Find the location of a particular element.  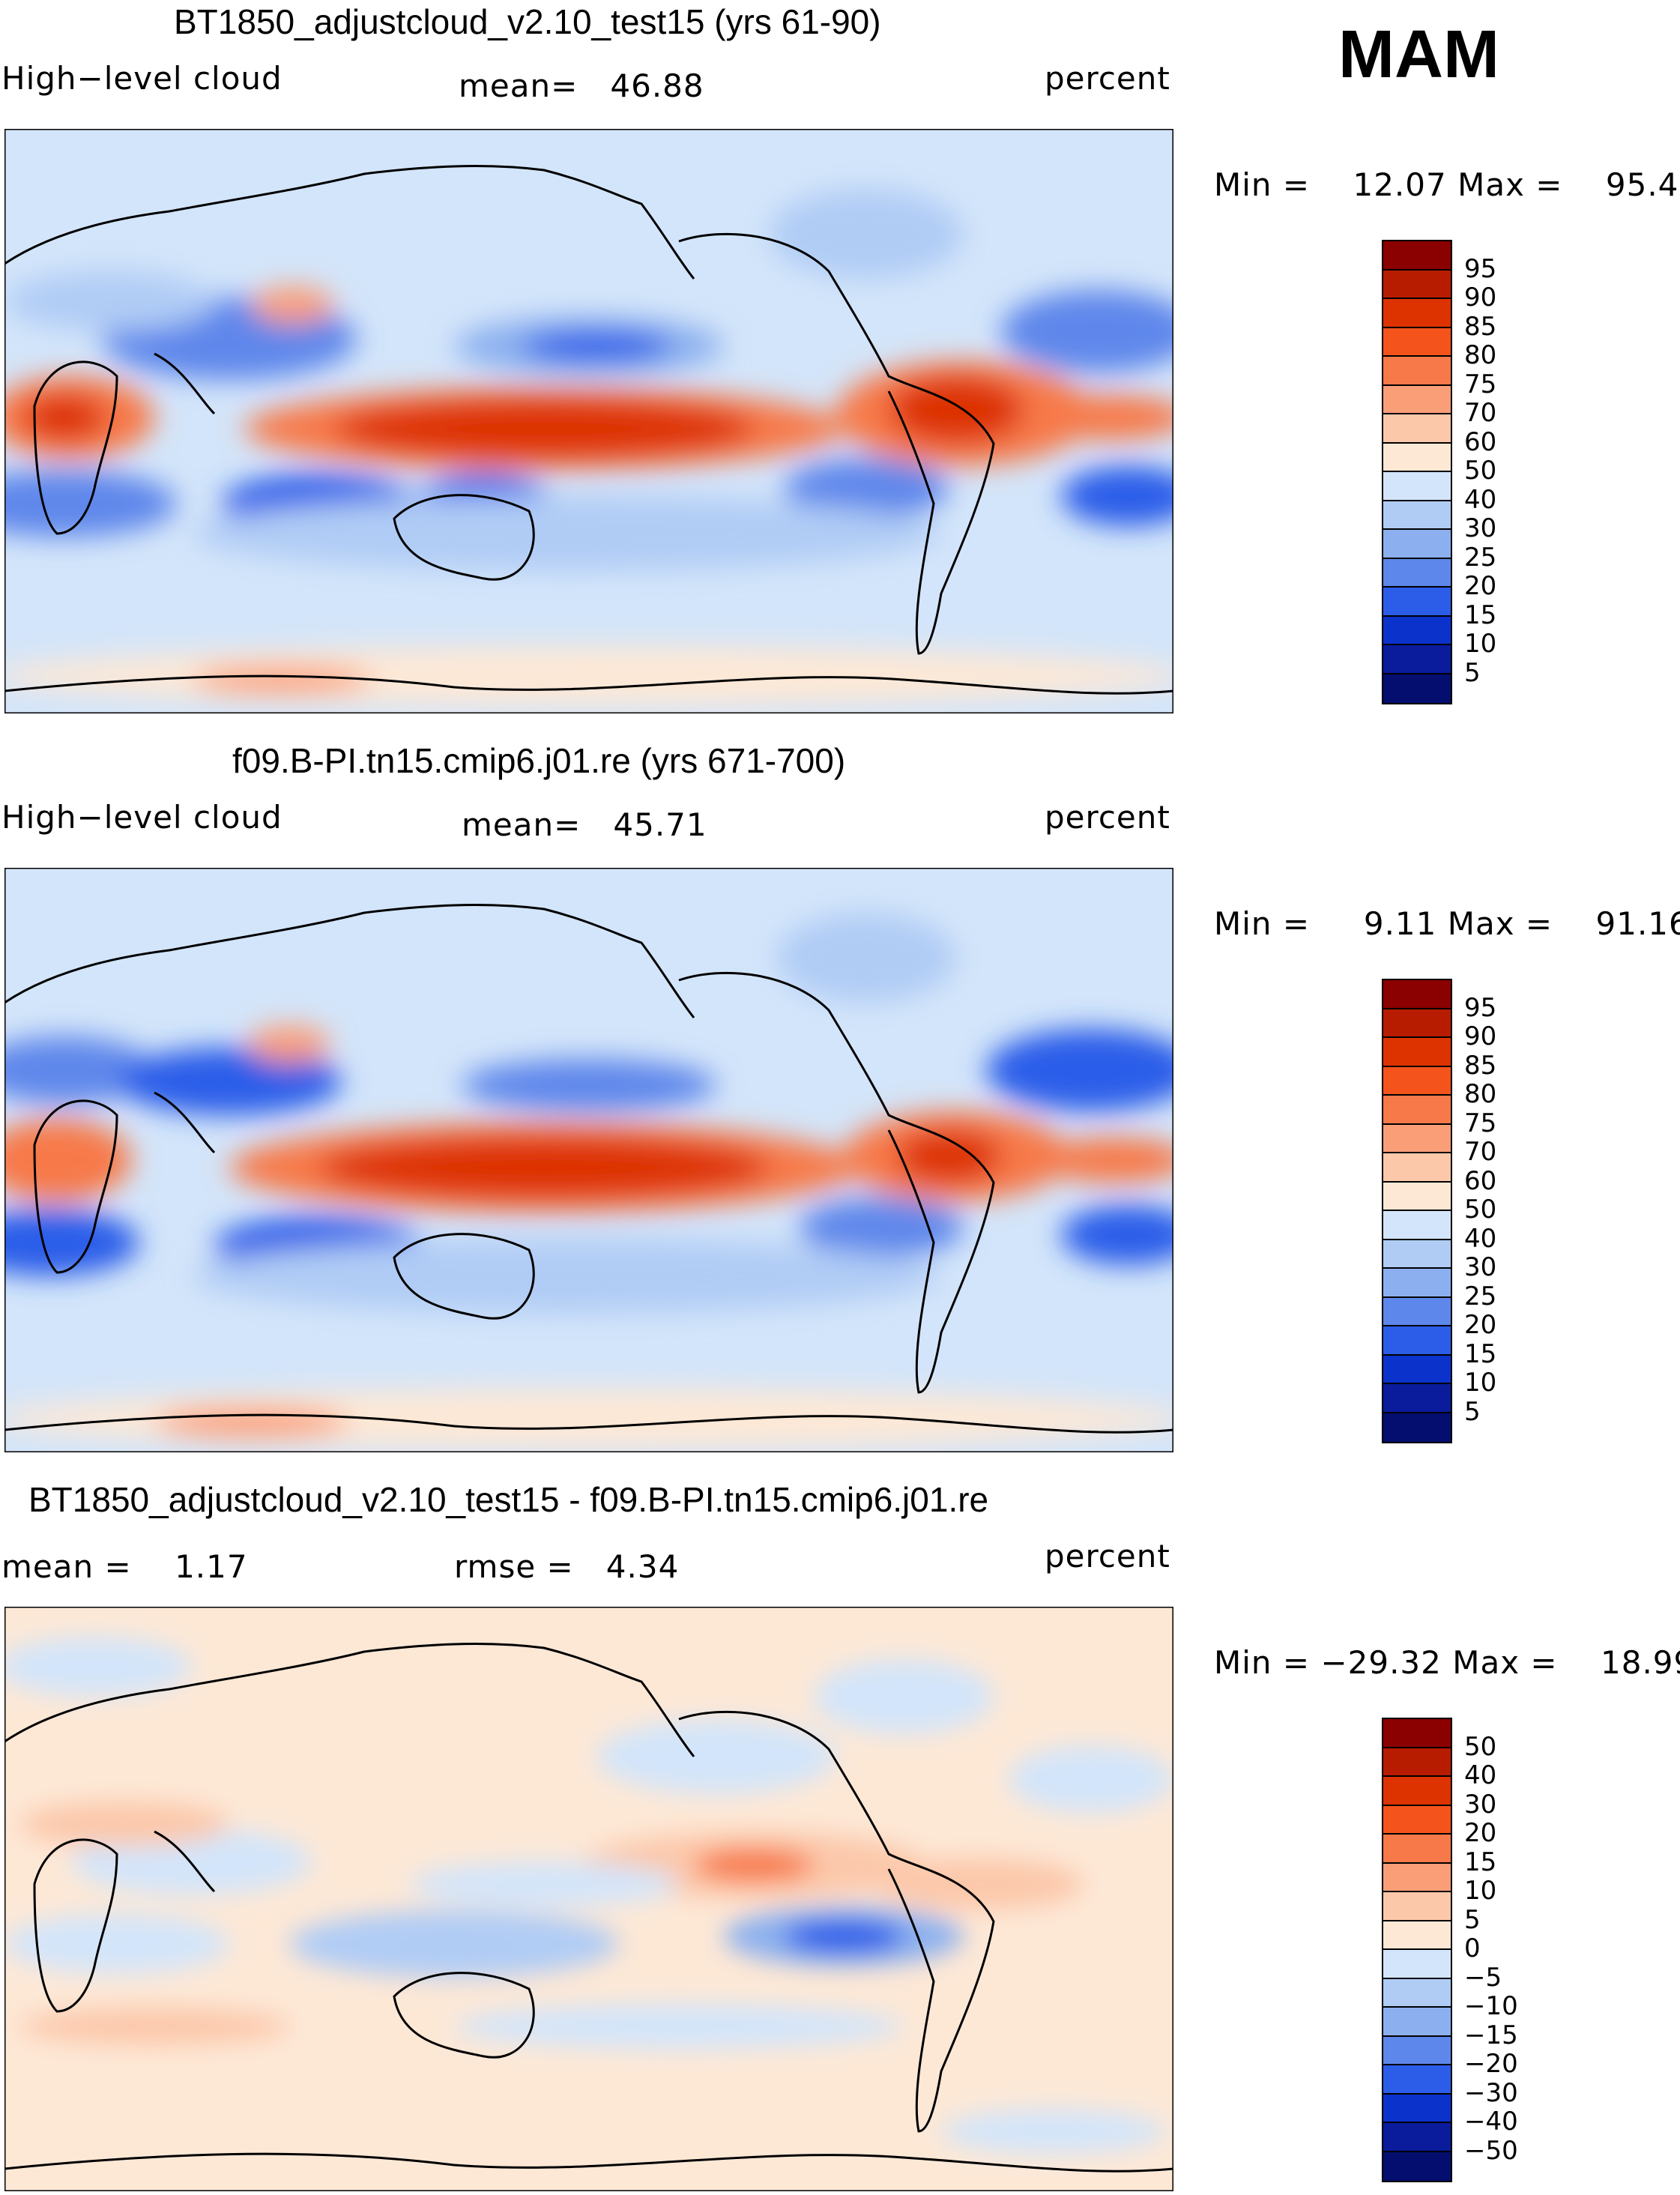

panel-3-unit: percent is located at coordinates (1107, 1556).